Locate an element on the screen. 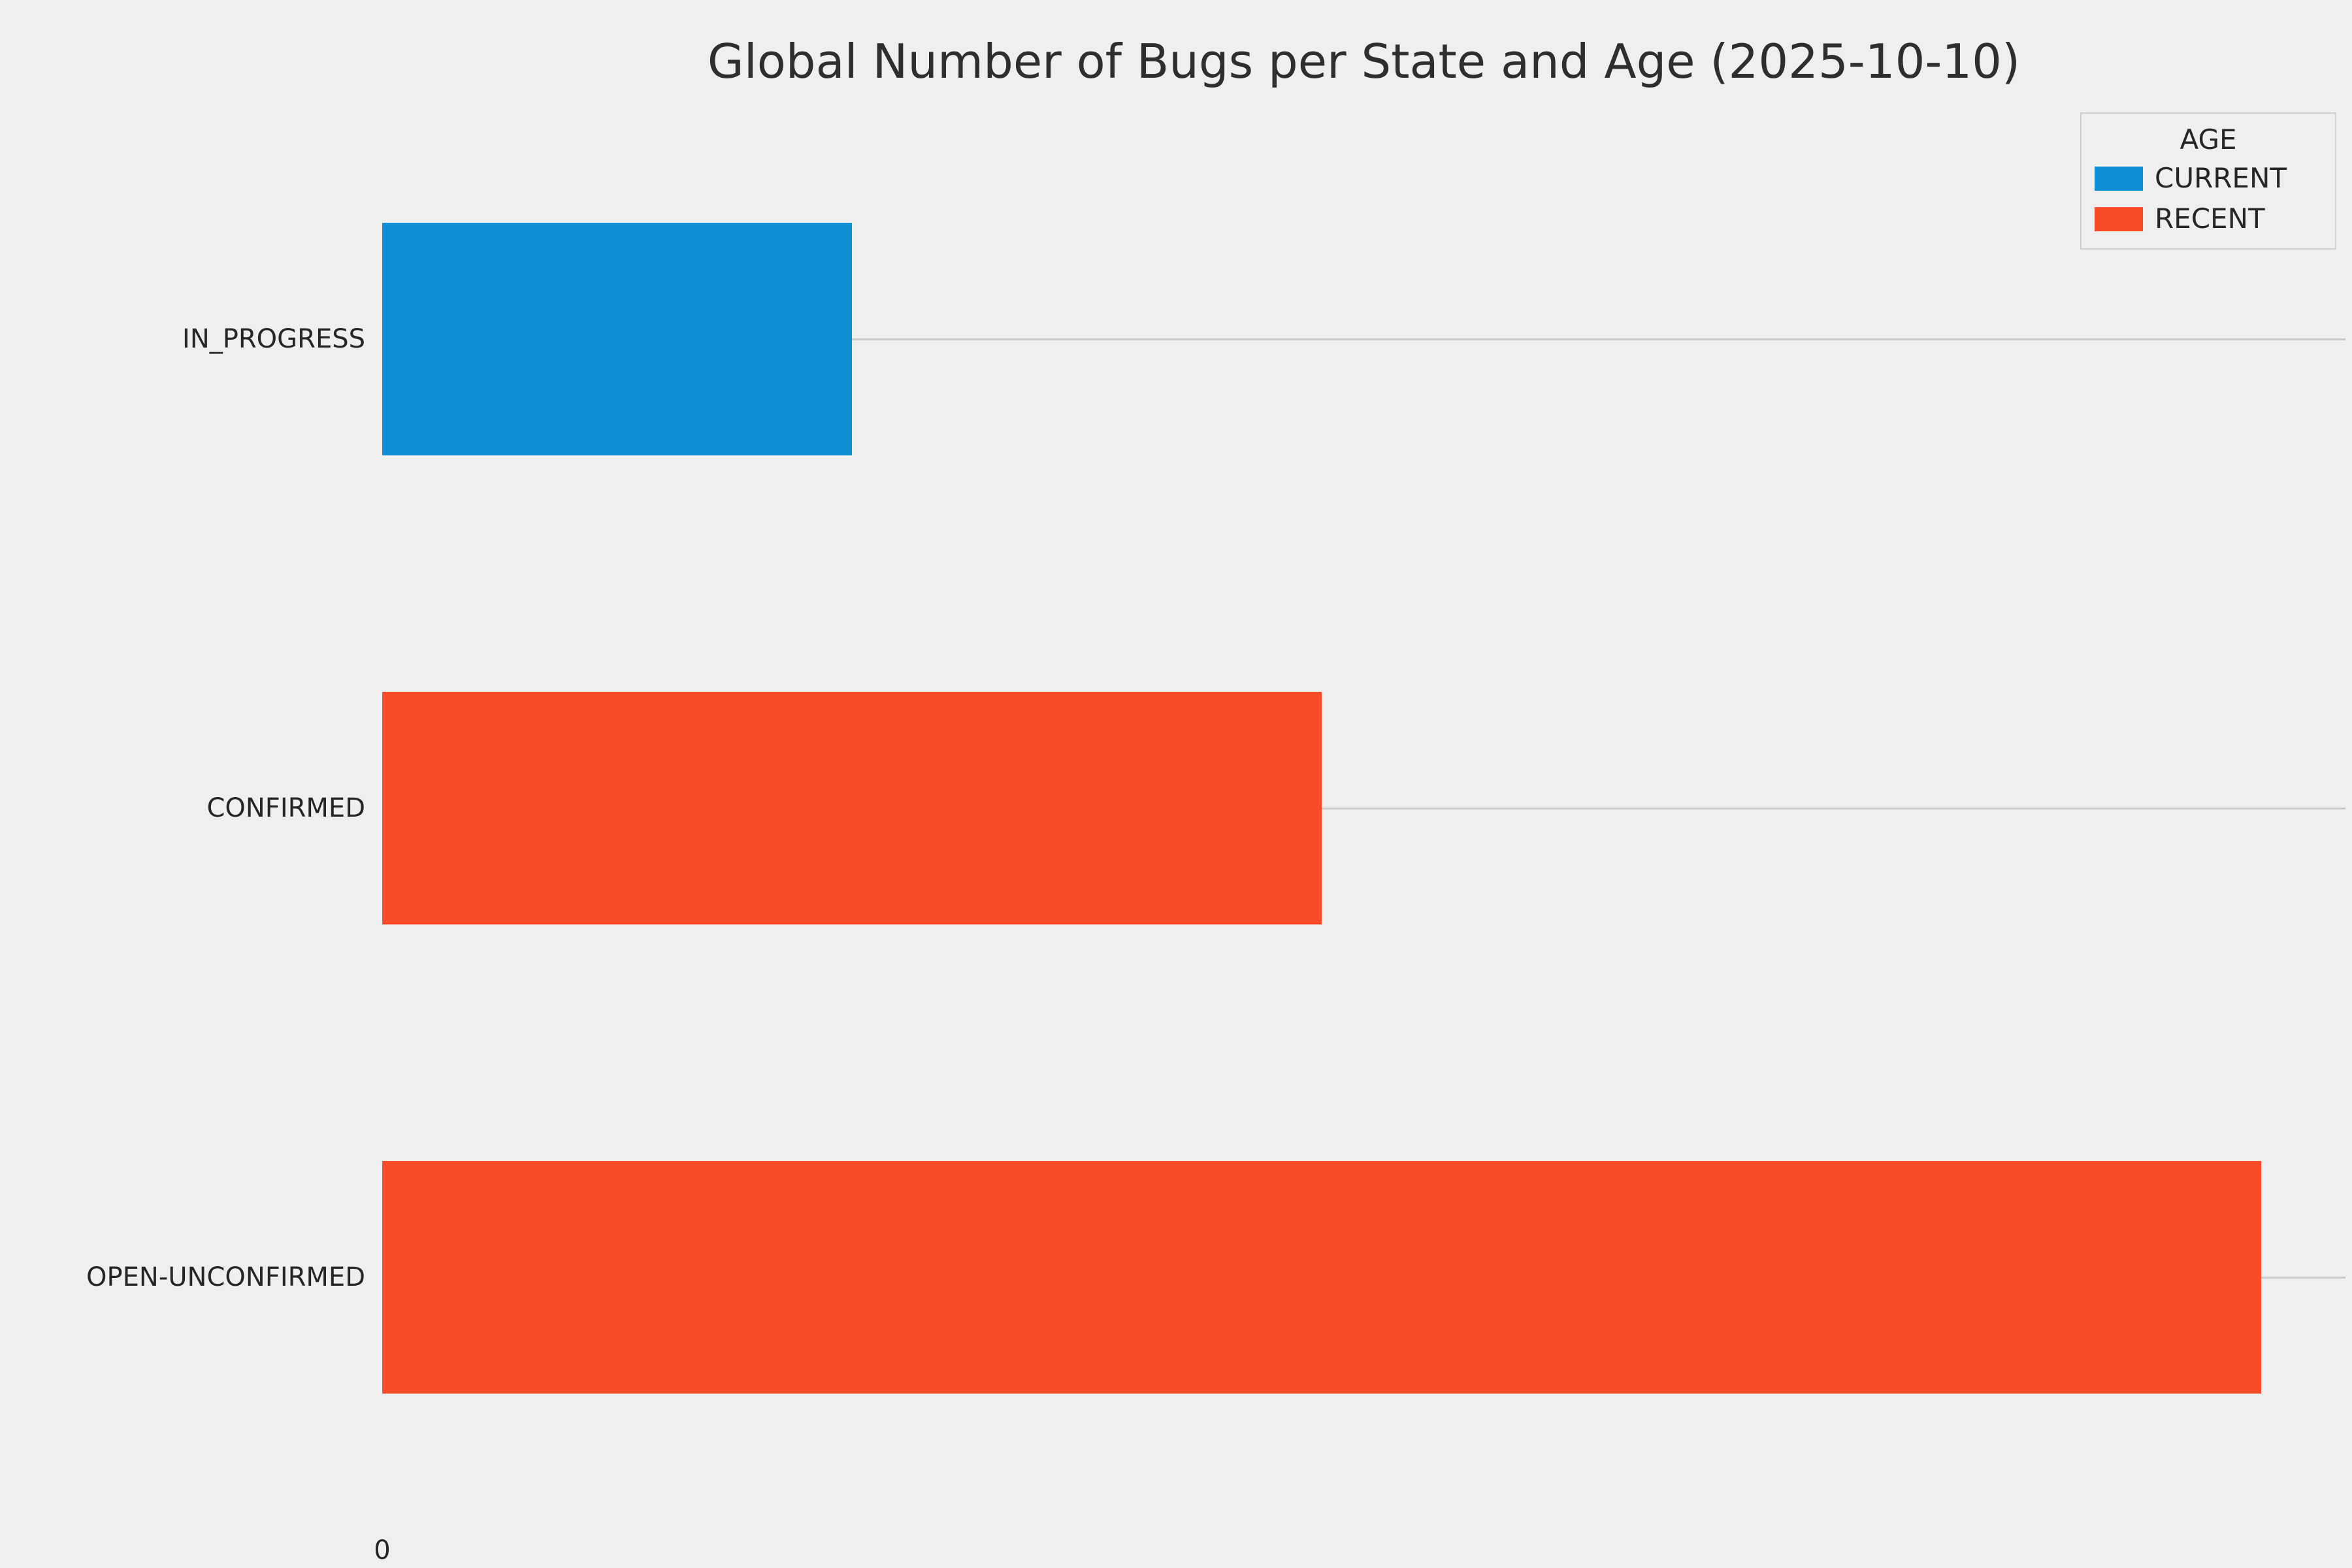 Image resolution: width=2352 pixels, height=1568 pixels. legend-label-current: CURRENT is located at coordinates (2221, 178).